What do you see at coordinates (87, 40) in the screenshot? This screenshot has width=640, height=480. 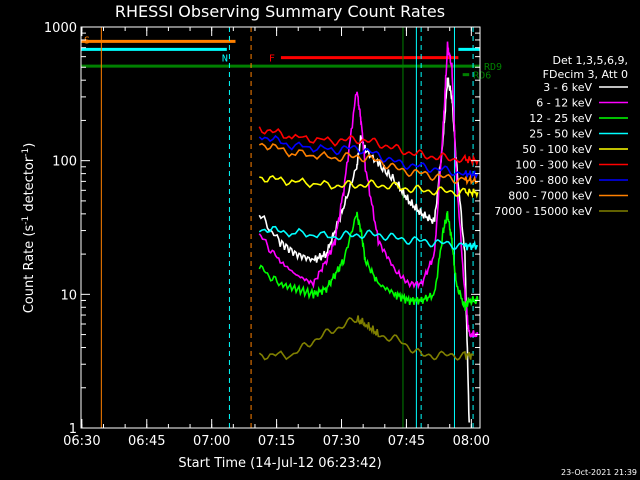 I see `flag-label: S` at bounding box center [87, 40].